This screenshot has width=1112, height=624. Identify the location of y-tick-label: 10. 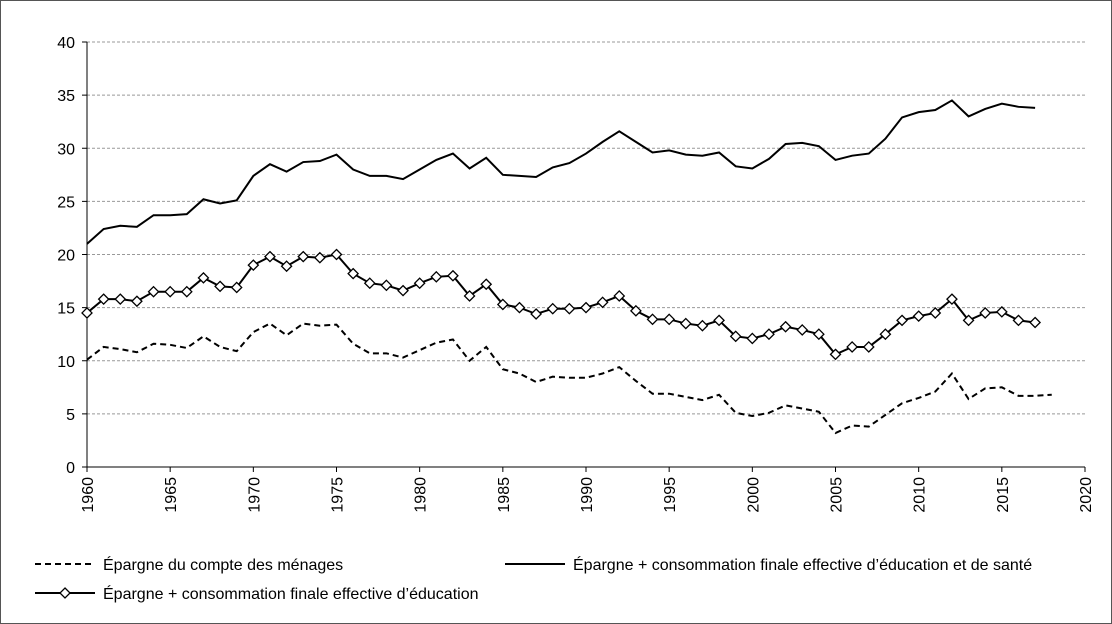
(66, 362).